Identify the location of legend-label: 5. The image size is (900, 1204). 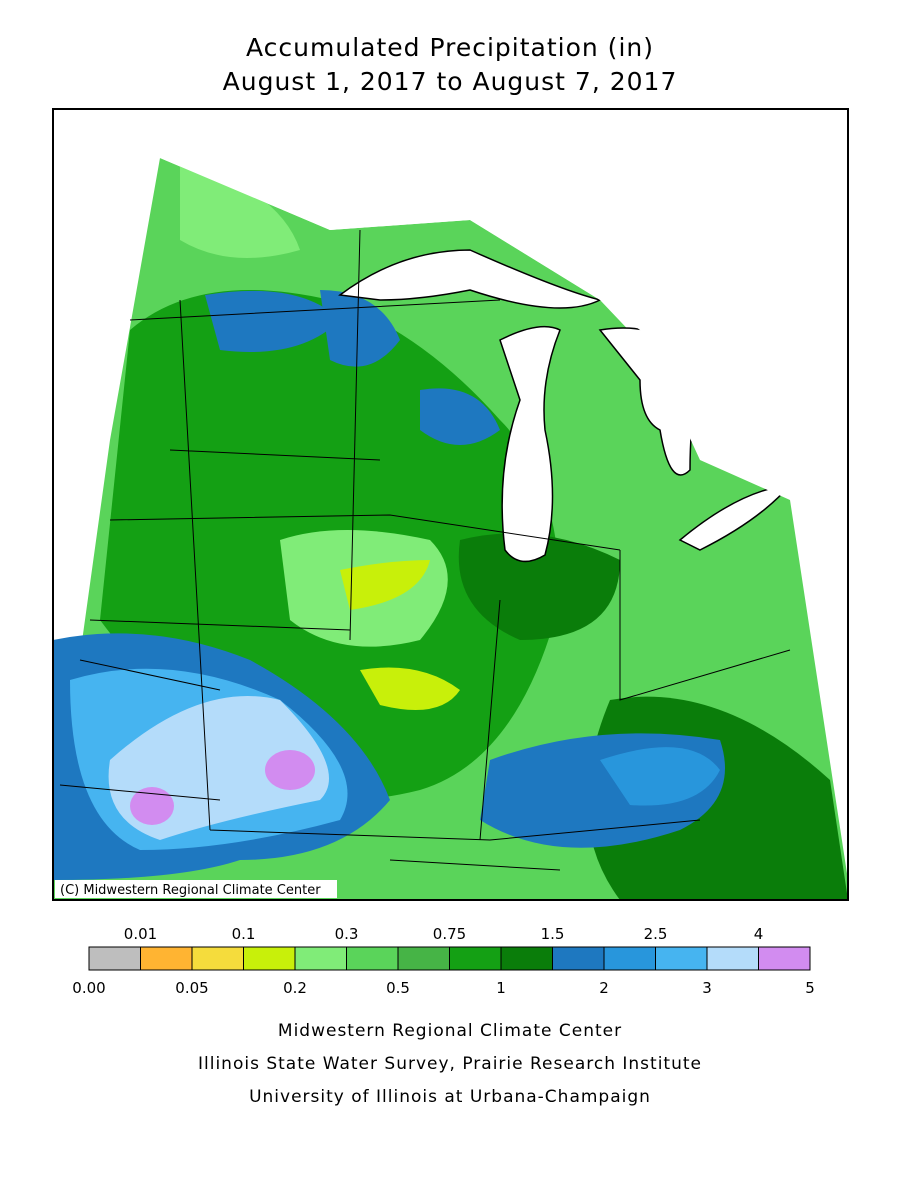
(810, 988).